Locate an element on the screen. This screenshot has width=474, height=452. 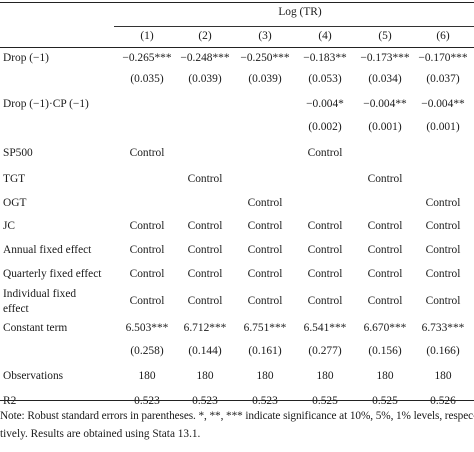
table-cell: −0.248*** is located at coordinates (205, 58).